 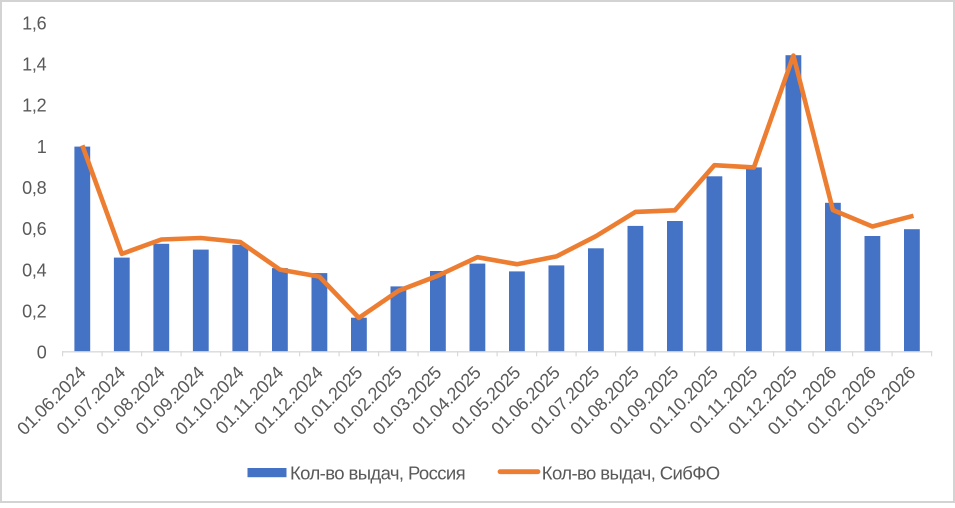 What do you see at coordinates (34, 106) in the screenshot?
I see `svg-text: 1,2` at bounding box center [34, 106].